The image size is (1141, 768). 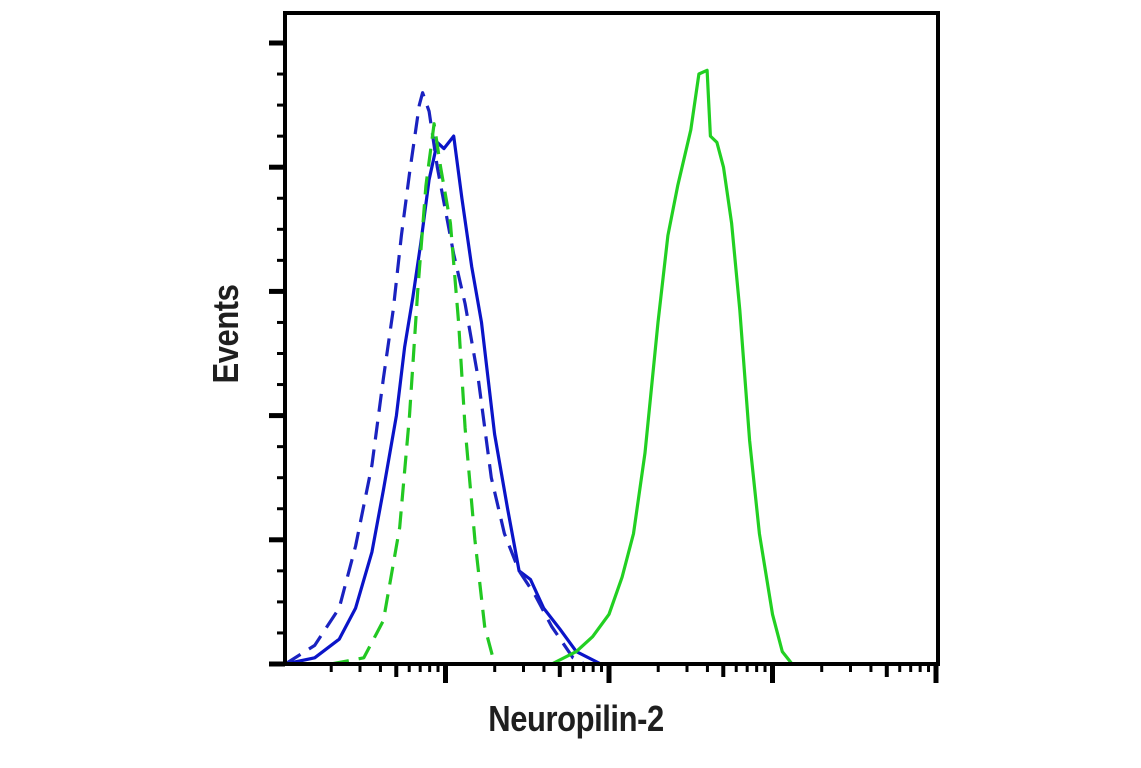 I want to click on series-green-dashed, so click(x=437, y=394).